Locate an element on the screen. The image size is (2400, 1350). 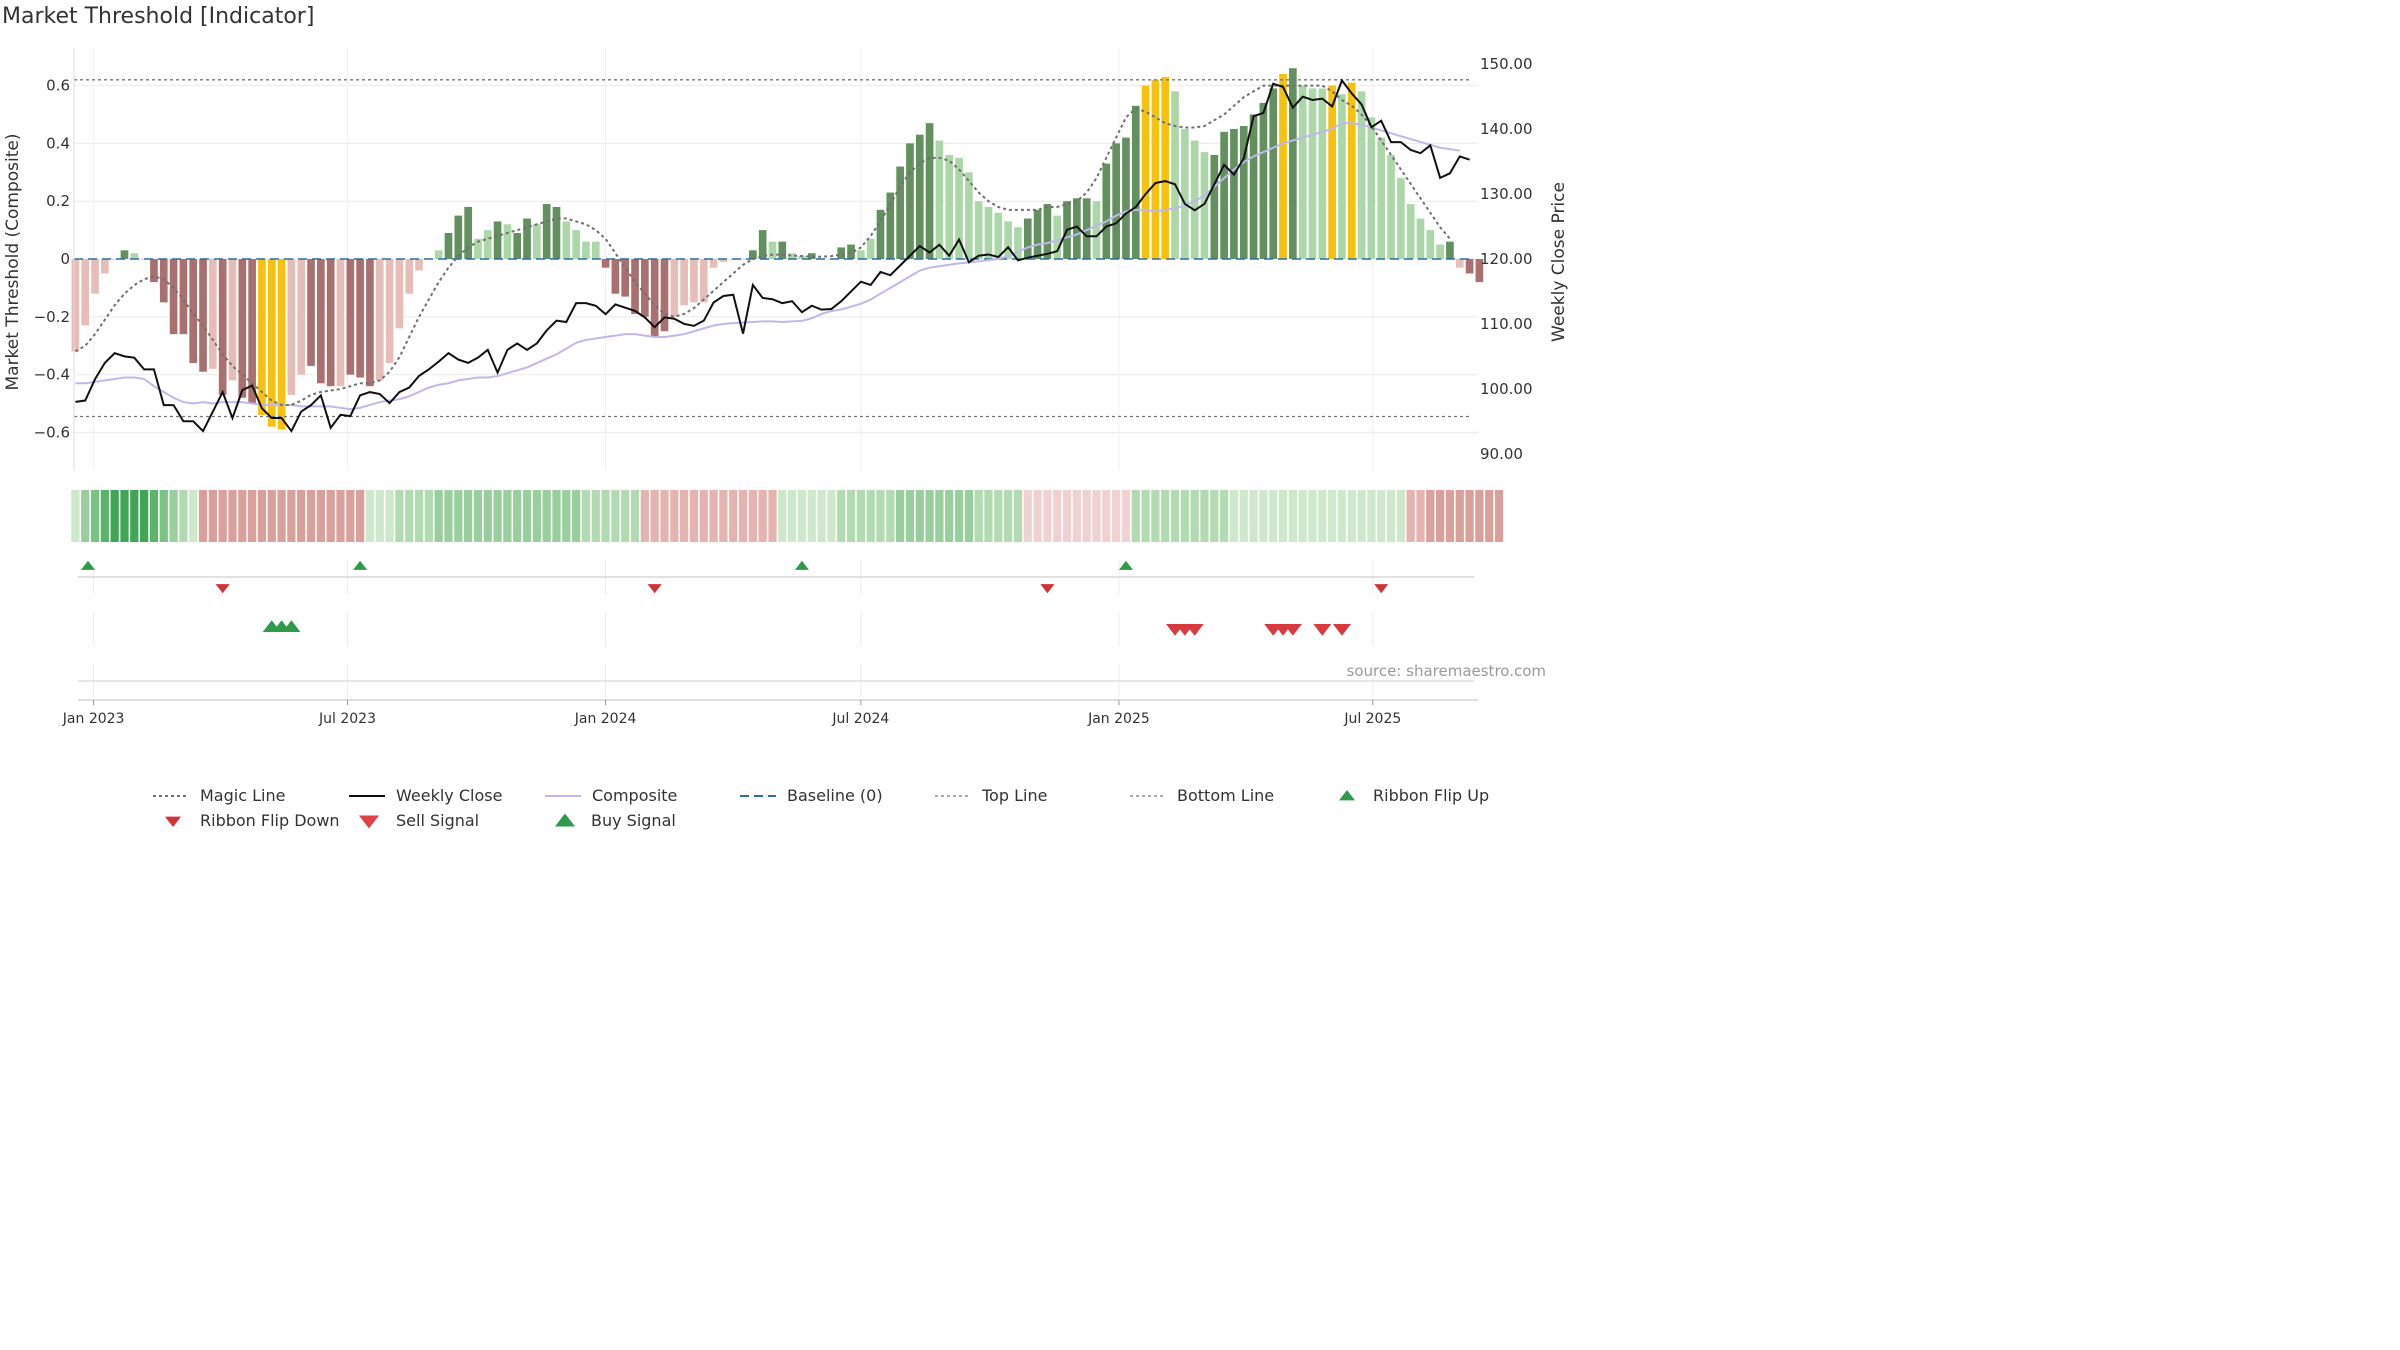
y2-tick-label: 110.00 is located at coordinates (1506, 324).